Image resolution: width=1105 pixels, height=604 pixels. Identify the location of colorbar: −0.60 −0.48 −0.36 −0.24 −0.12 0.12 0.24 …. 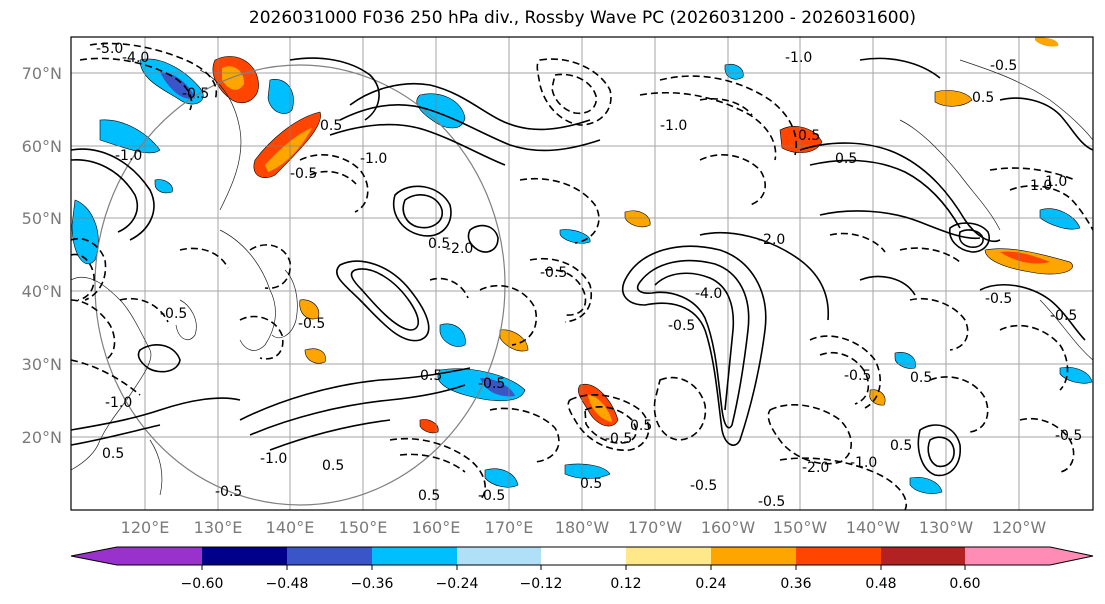
(582, 569).